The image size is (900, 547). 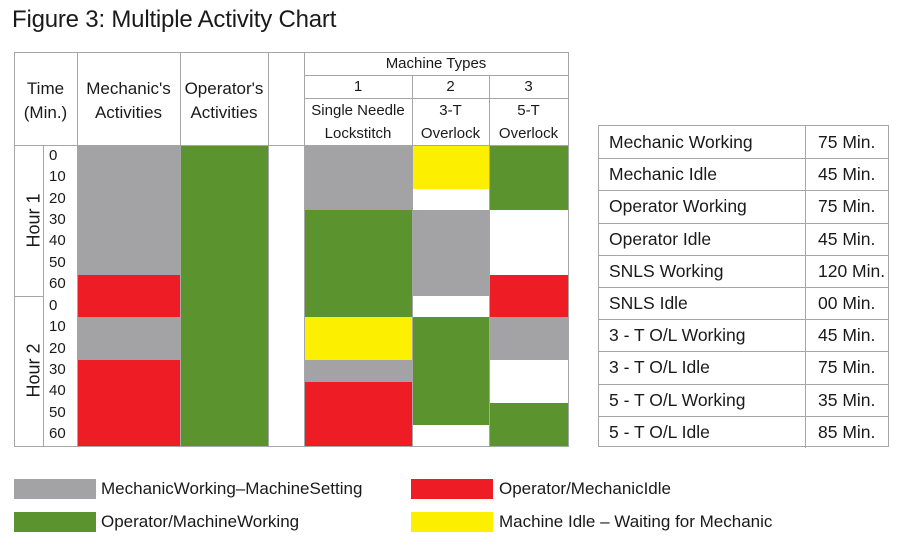 I want to click on frame-top, so click(x=291, y=52).